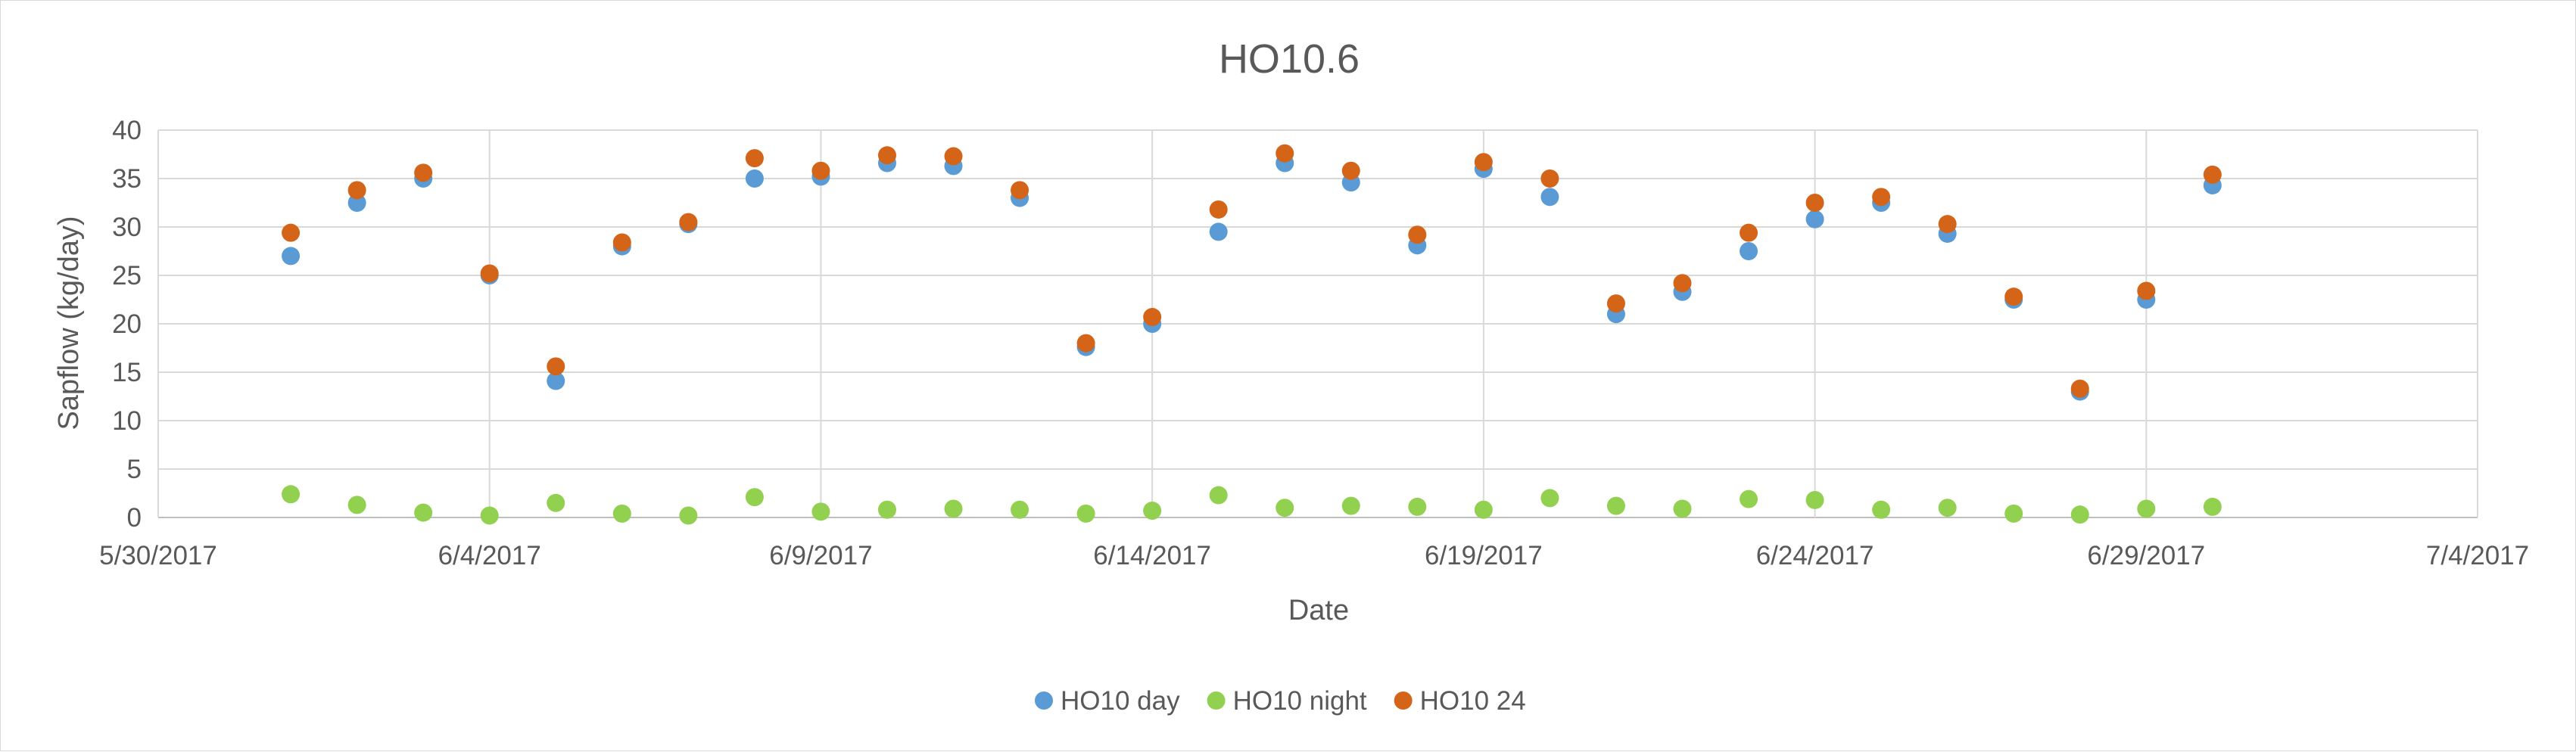 This screenshot has height=752, width=2576. What do you see at coordinates (134, 469) in the screenshot?
I see `y-tick-label: 5` at bounding box center [134, 469].